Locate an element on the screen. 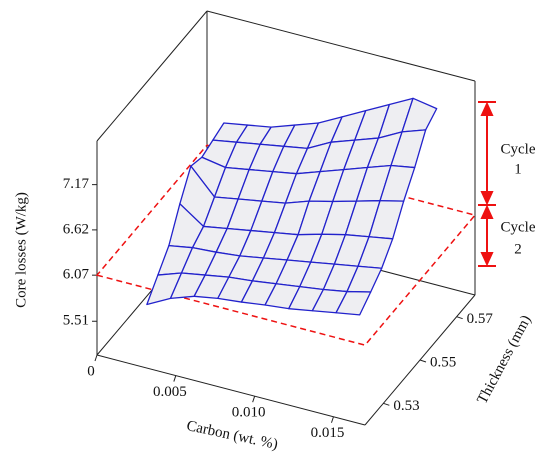 This screenshot has width=550, height=456. z-tick-label: 5.51 is located at coordinates (76, 321).